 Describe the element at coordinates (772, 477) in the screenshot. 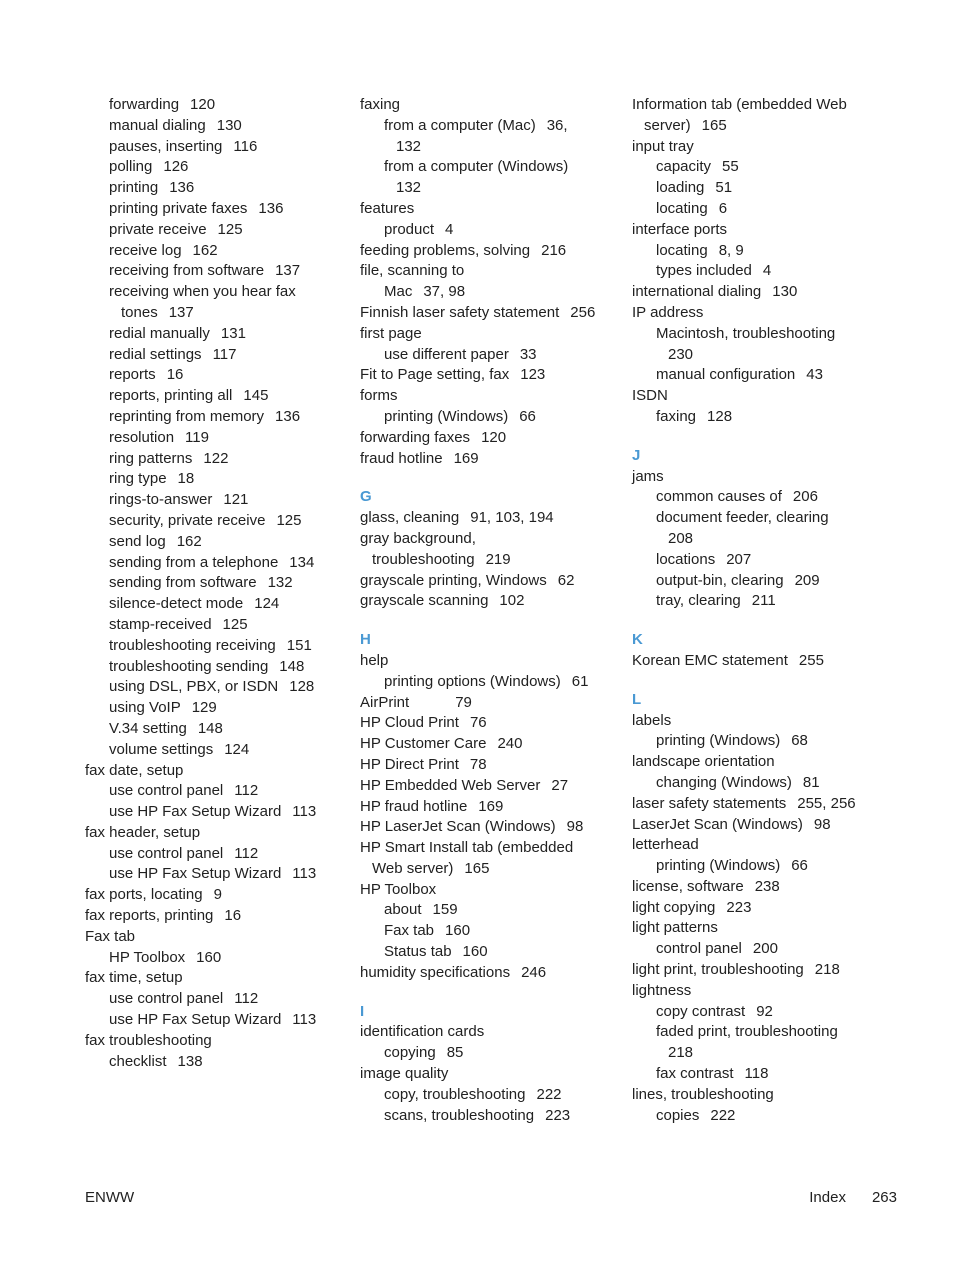

I see `index-entry: jams` at that location.